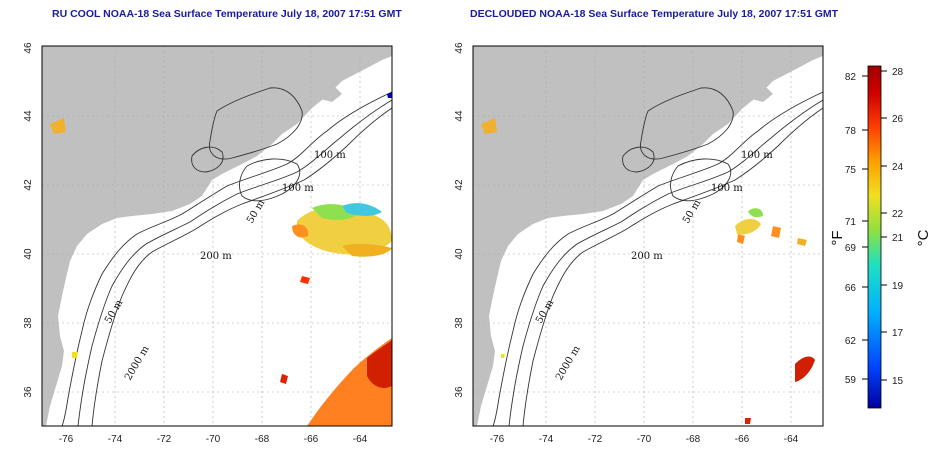  I want to click on fahrenheit-tick: 66, so click(851, 288).